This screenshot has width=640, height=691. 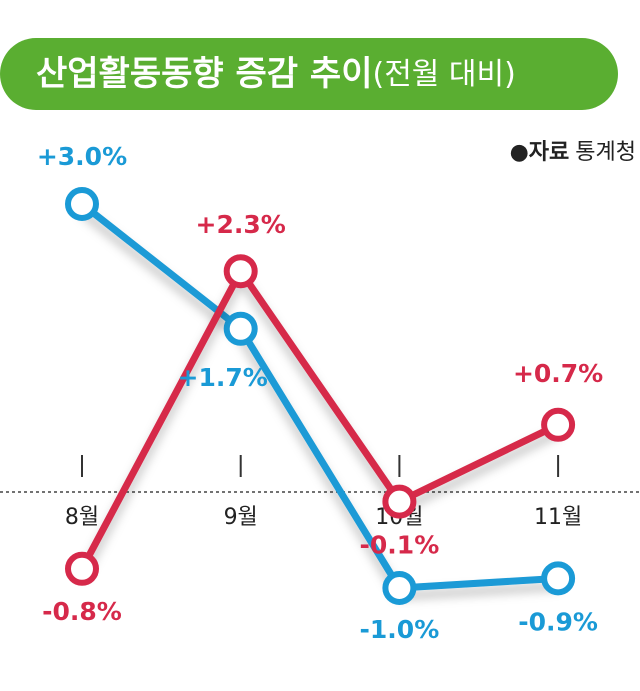 What do you see at coordinates (400, 545) in the screenshot?
I see `data-label: -0.1%` at bounding box center [400, 545].